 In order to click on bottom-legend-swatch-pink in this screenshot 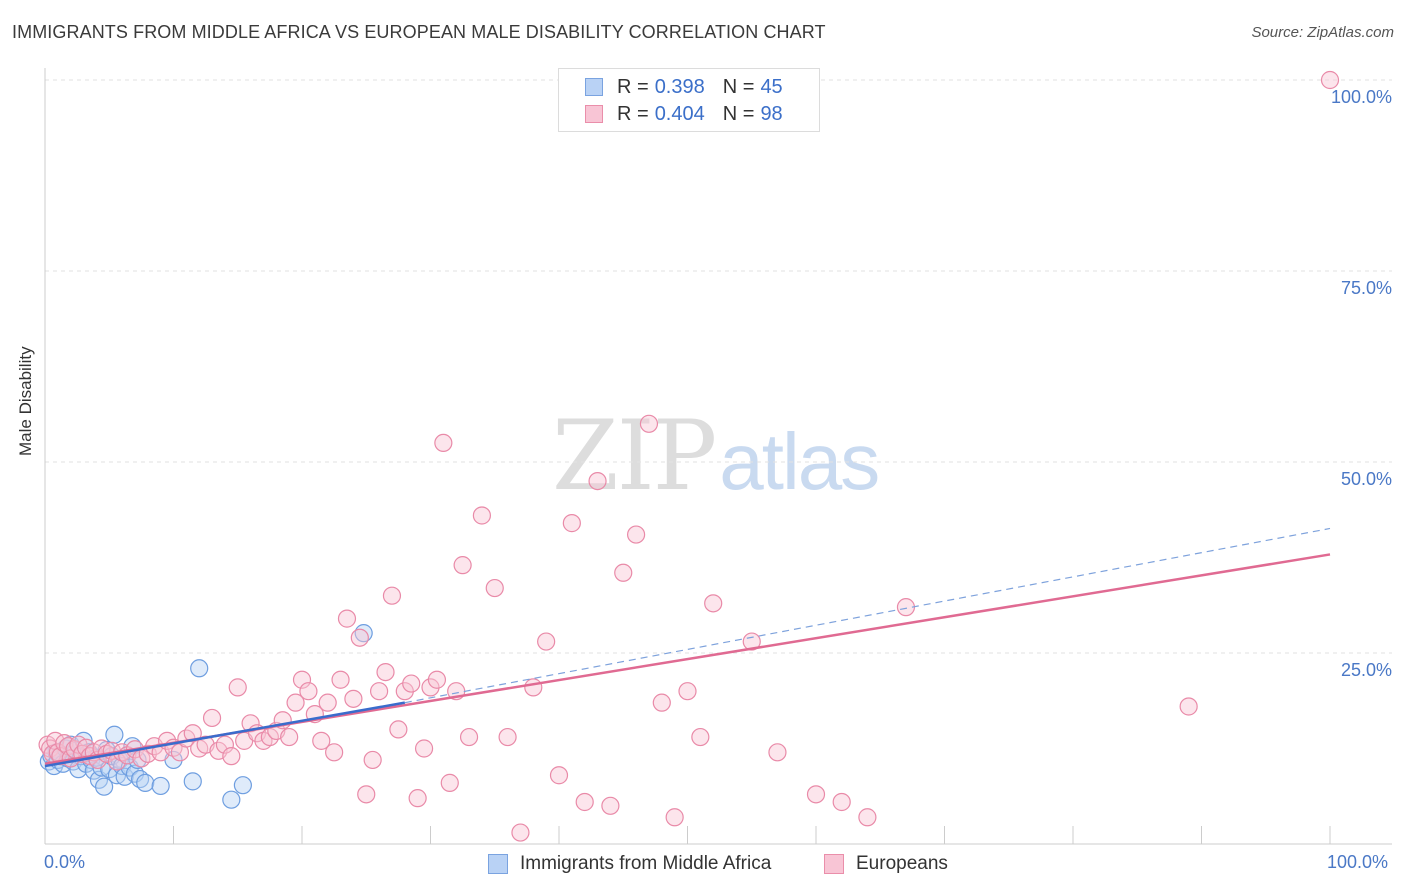, I will do `click(834, 864)`.